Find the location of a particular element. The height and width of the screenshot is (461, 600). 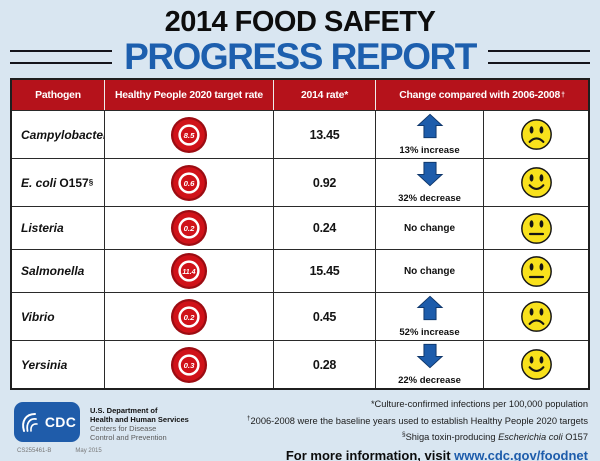

bullseye-target-icon: 8.5 is located at coordinates (189, 134).